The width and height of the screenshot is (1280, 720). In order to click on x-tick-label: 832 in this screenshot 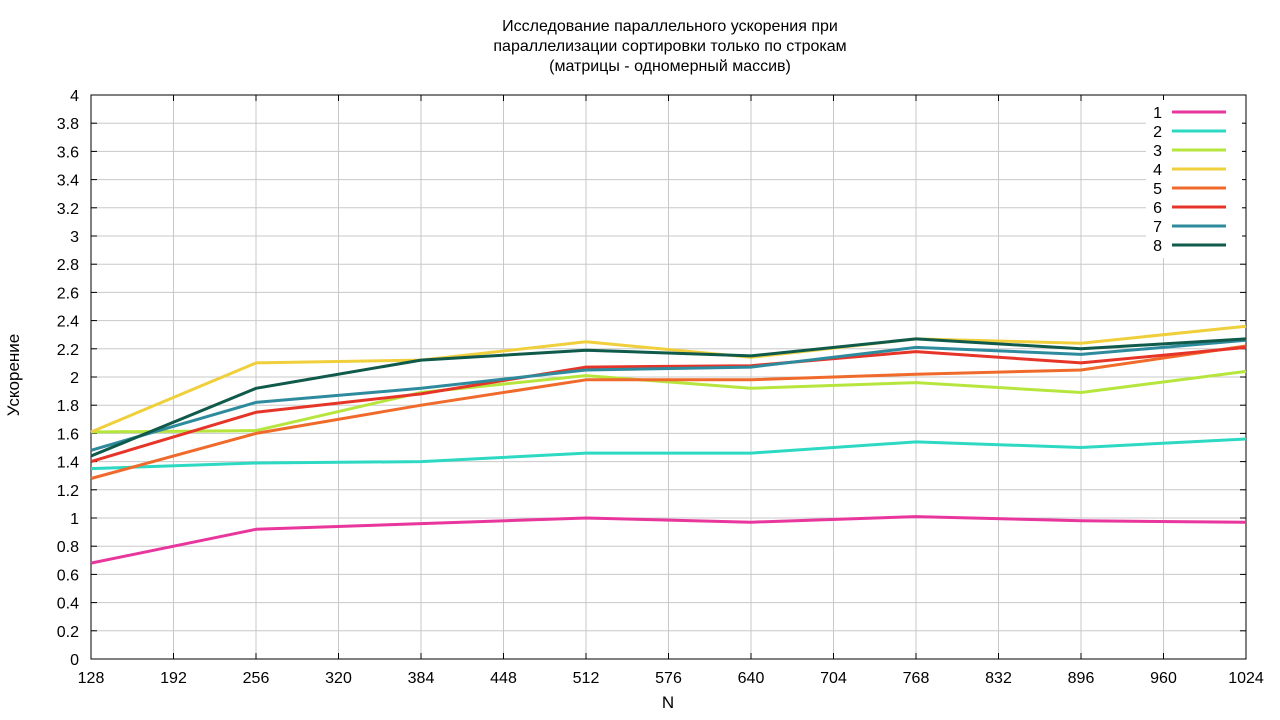, I will do `click(998, 678)`.